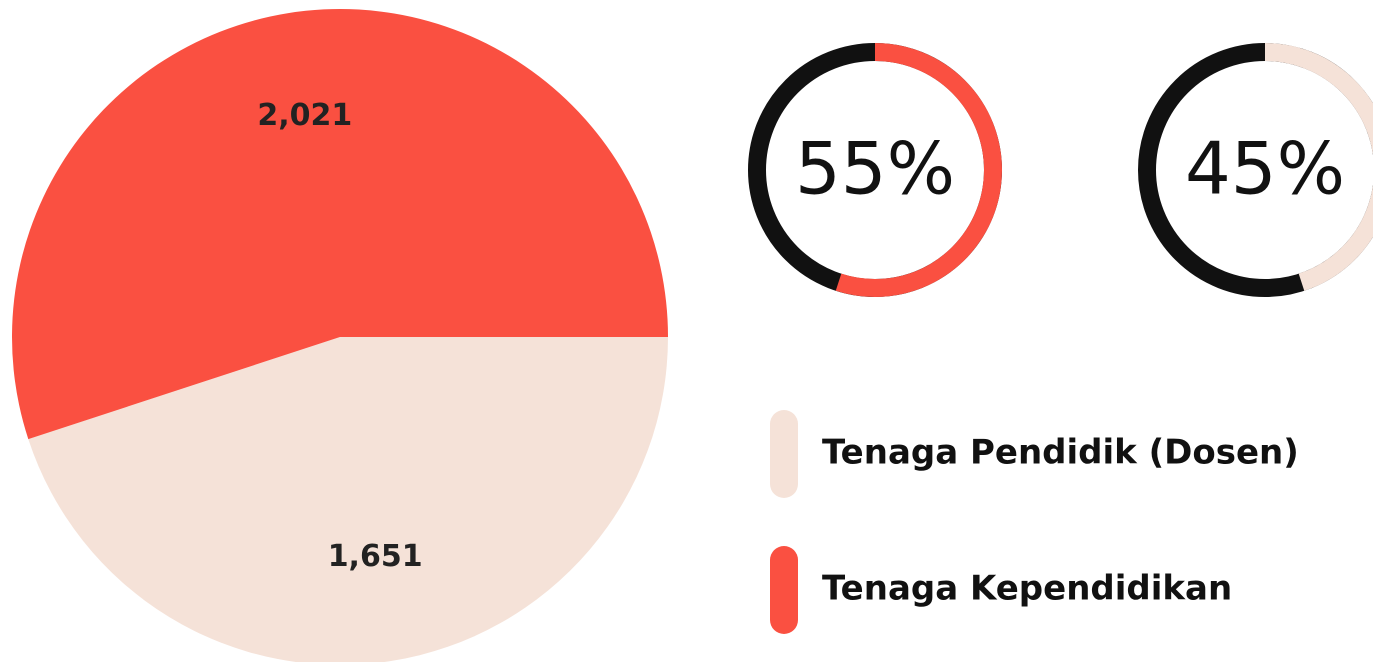 The width and height of the screenshot is (1373, 662). I want to click on legend-label: Tenaga Kependidikan, so click(1027, 589).